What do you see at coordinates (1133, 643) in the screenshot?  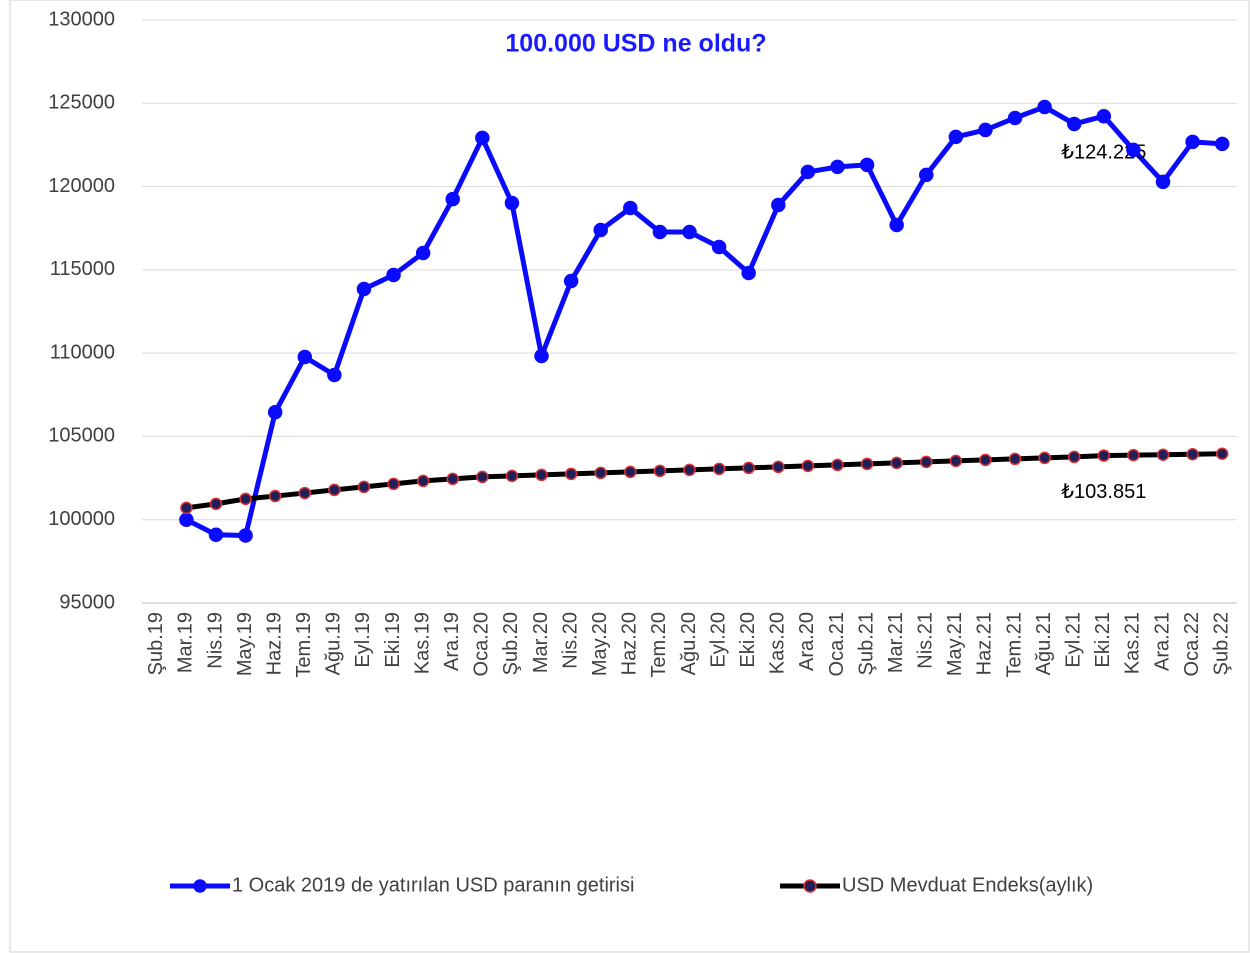 I see `x-tick-label: Kas.21` at bounding box center [1133, 643].